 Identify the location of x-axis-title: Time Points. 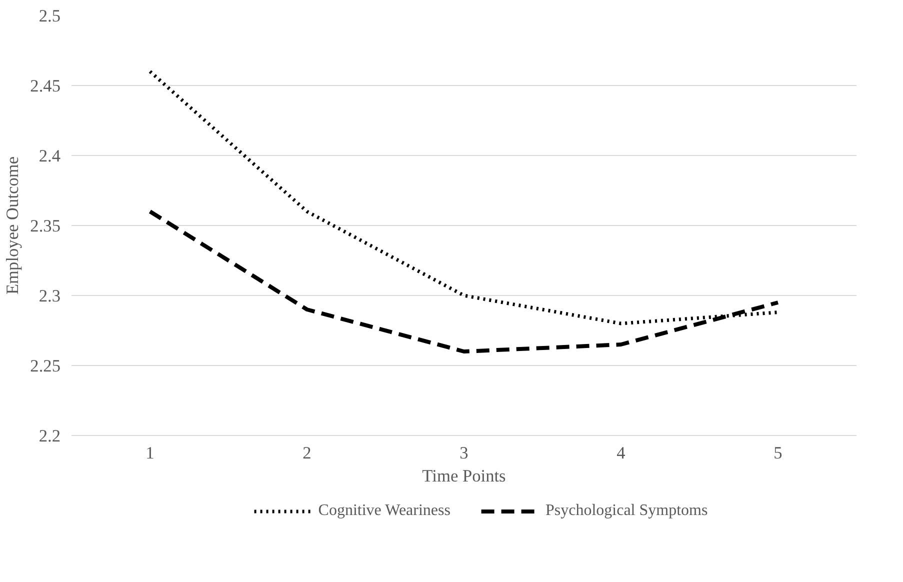
(464, 476).